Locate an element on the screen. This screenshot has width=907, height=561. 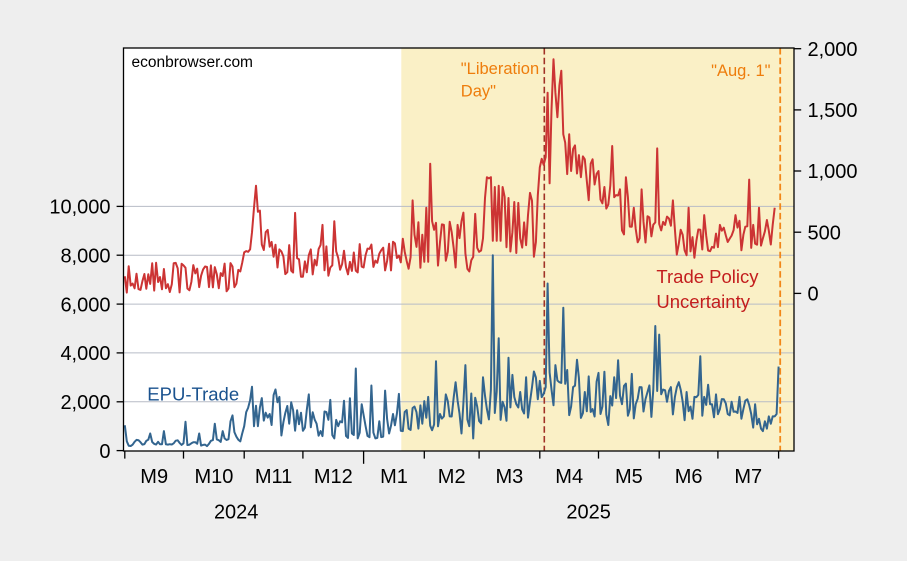
svg-text: 2025 is located at coordinates (588, 513).